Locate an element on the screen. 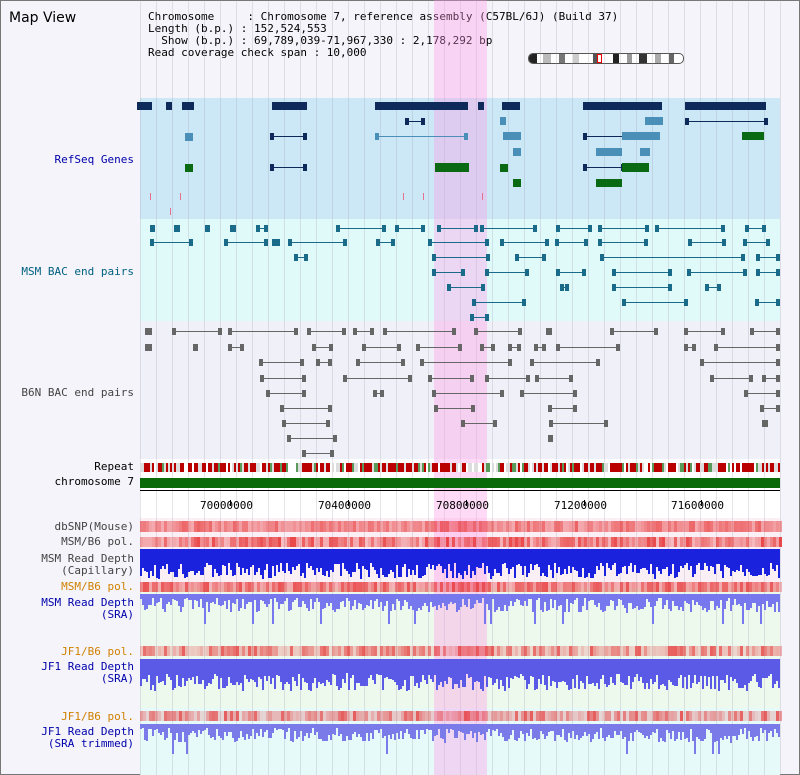 The image size is (800, 775). jf1-depth-trimmed-track is located at coordinates (460, 739).